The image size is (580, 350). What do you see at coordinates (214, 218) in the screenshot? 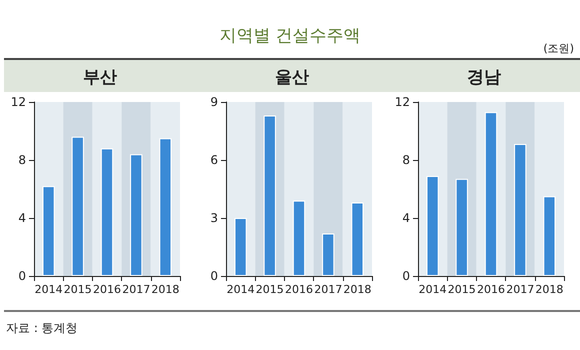
I see `y-tick-label: 3` at bounding box center [214, 218].